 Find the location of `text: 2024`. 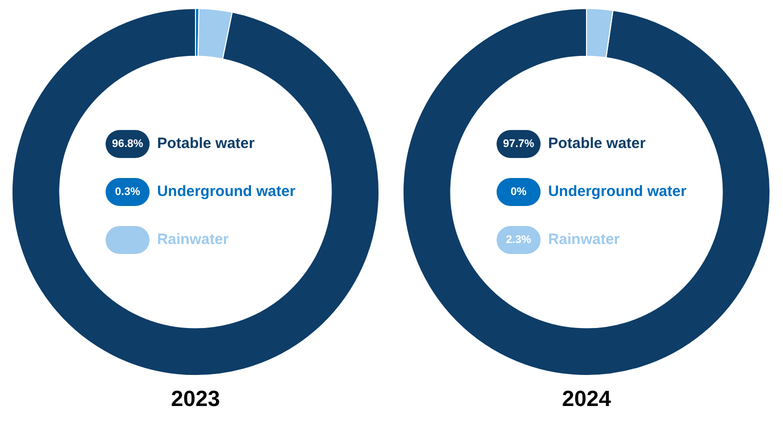

text: 2024 is located at coordinates (586, 399).